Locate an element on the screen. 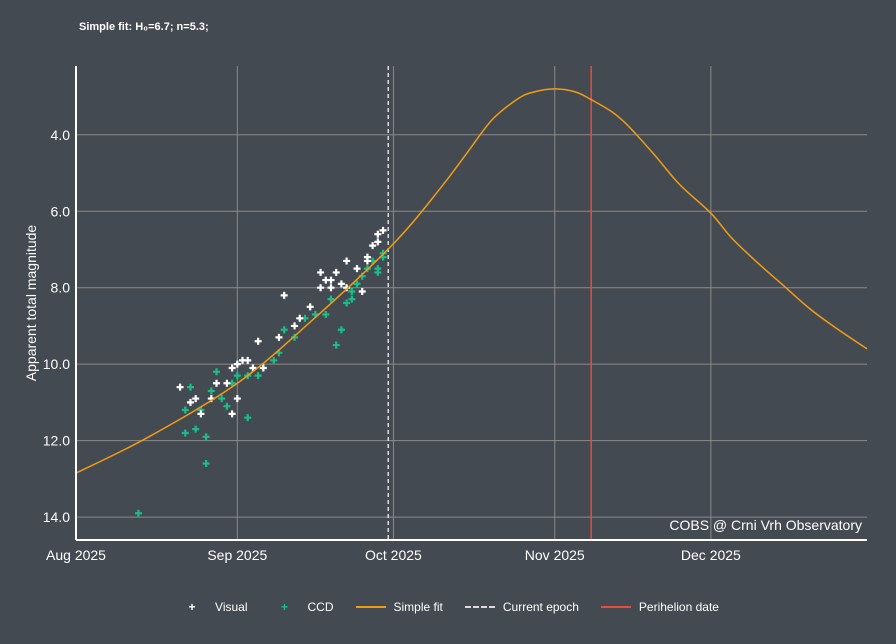 The height and width of the screenshot is (644, 896). legend-label: Visual is located at coordinates (231, 607).